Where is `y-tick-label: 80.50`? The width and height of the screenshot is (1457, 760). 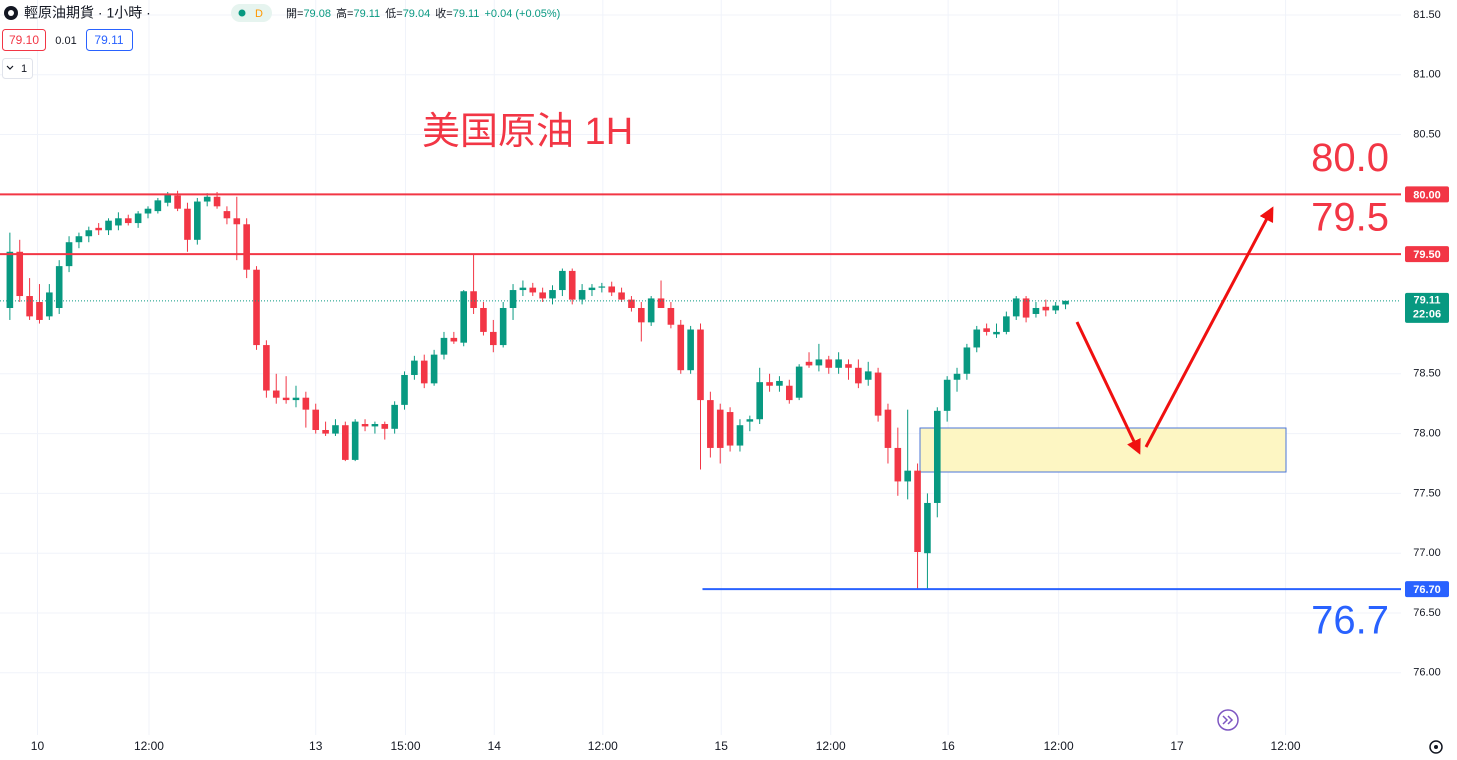 y-tick-label: 80.50 is located at coordinates (1427, 134).